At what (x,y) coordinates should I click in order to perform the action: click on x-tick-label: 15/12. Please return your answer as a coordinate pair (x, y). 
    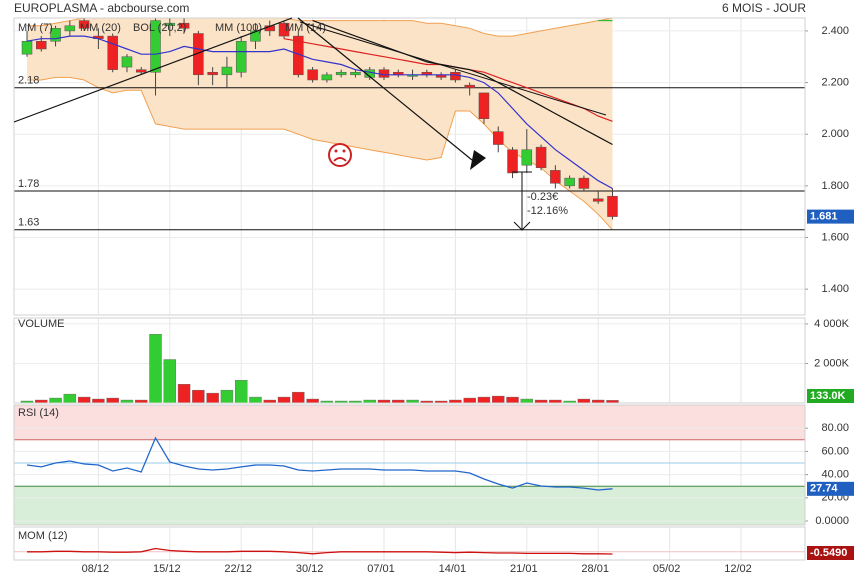
    Looking at the image, I should click on (167, 569).